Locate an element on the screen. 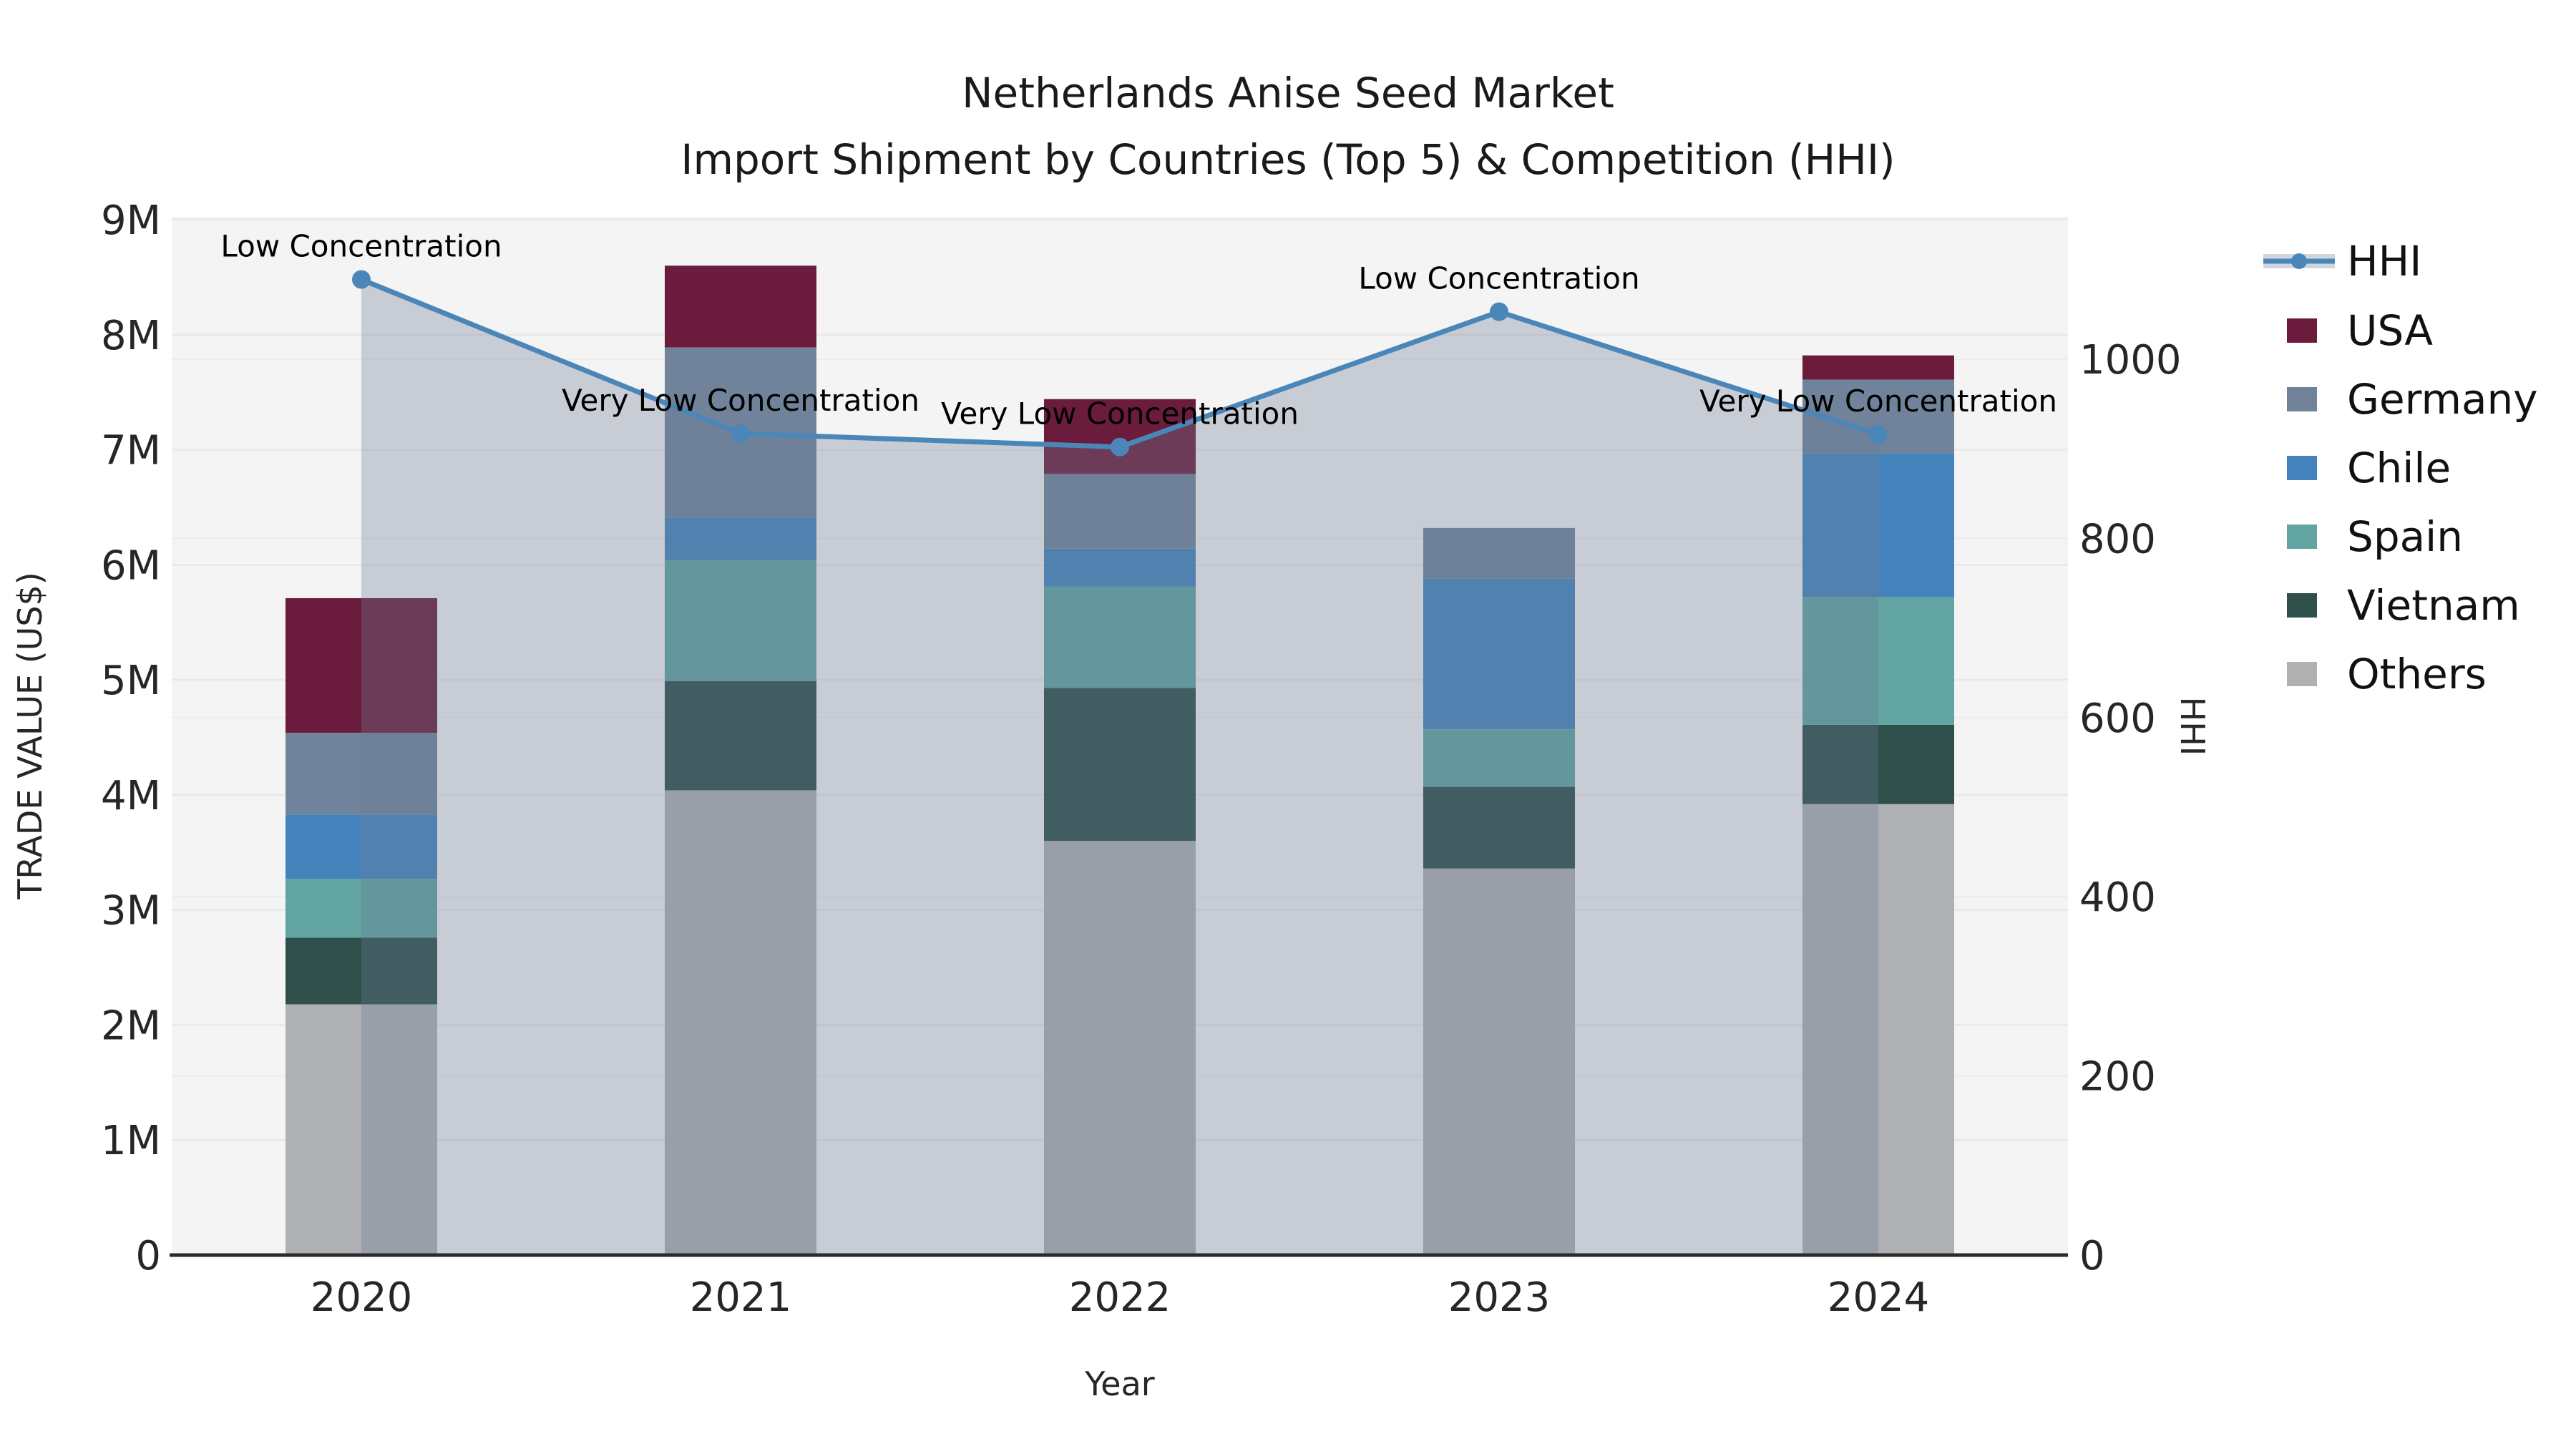 The width and height of the screenshot is (2576, 1449). bar-segment-vietnam-2022 is located at coordinates (1120, 764).